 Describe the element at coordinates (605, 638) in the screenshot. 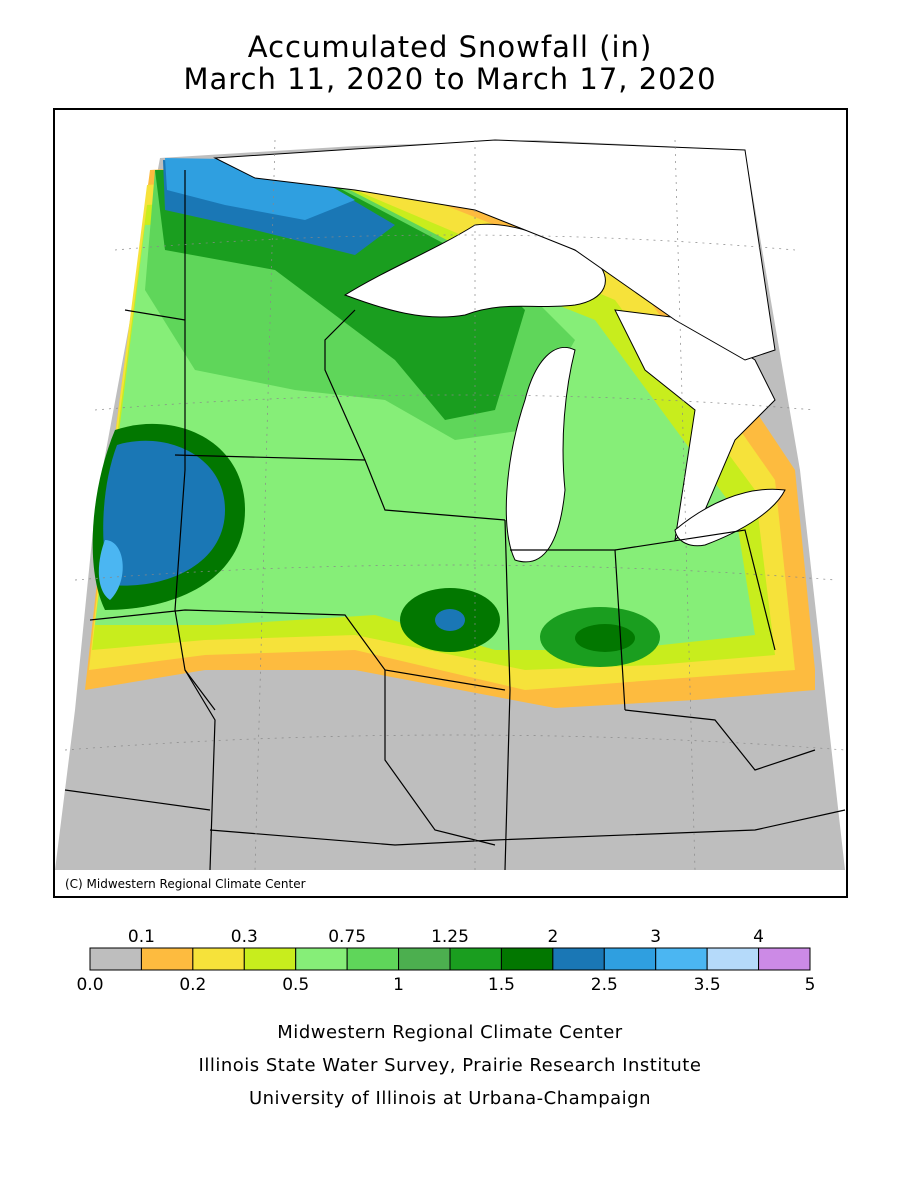

I see `snow-blob-indiana-core` at that location.